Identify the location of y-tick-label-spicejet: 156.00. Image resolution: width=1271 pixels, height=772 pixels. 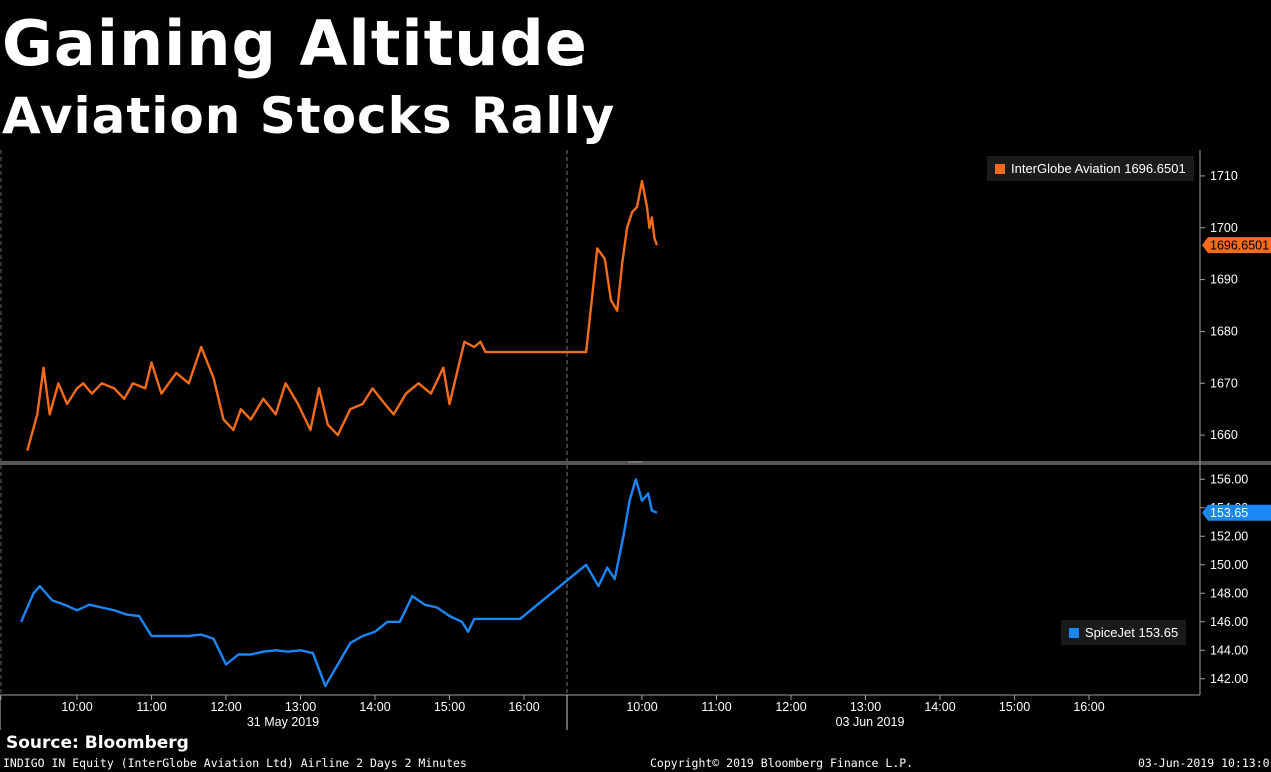
(1229, 479).